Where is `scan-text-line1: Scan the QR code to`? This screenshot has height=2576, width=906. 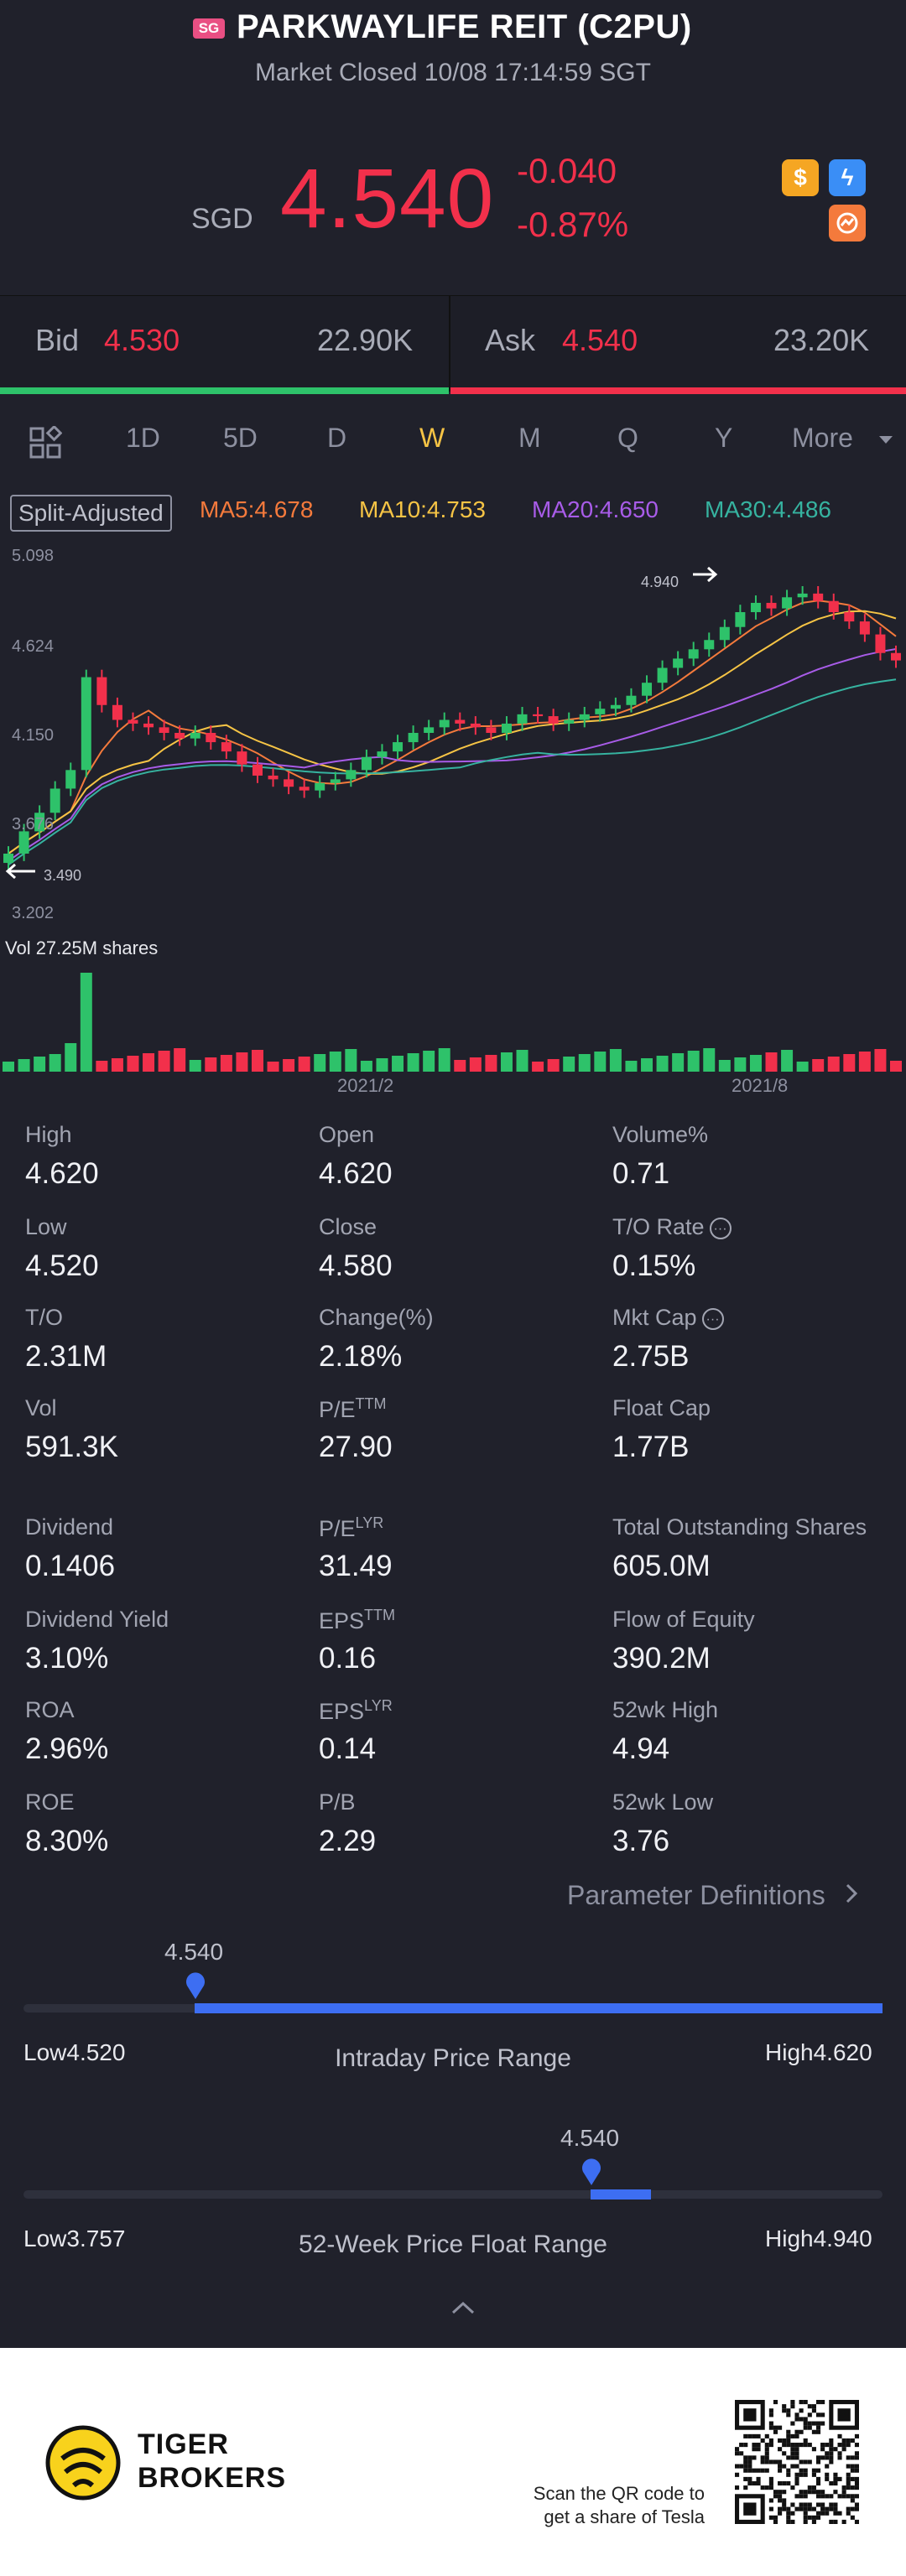
scan-text-line1: Scan the QR code to is located at coordinates (619, 2493).